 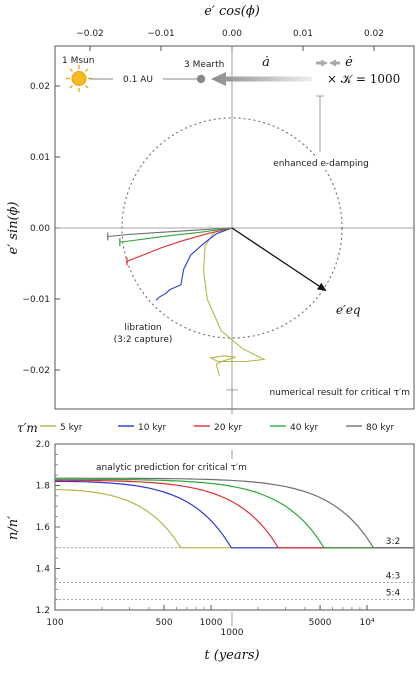 What do you see at coordinates (163, 623) in the screenshot?
I see `bottom-x-tick-label: 500` at bounding box center [163, 623].